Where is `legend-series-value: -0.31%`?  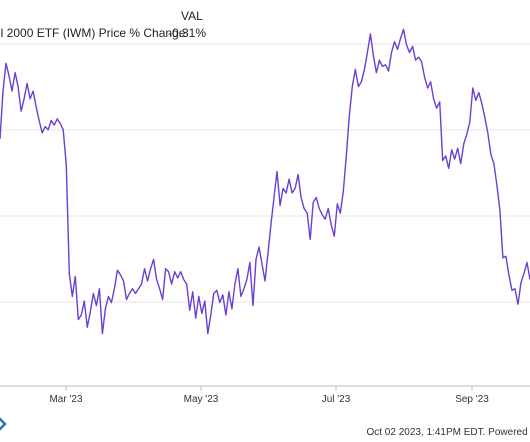
legend-series-value: -0.31% is located at coordinates (187, 33).